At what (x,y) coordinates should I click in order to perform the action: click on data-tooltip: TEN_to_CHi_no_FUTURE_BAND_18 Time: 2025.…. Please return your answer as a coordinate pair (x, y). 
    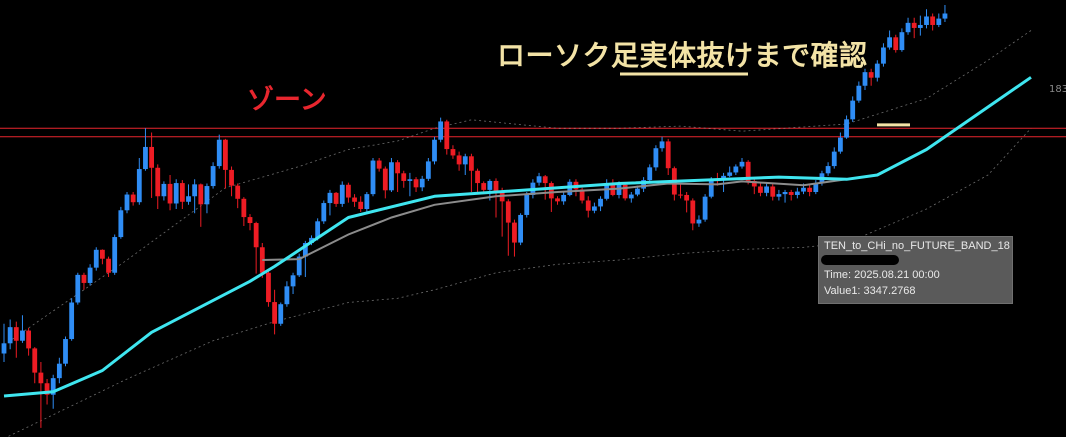
    Looking at the image, I should click on (915, 270).